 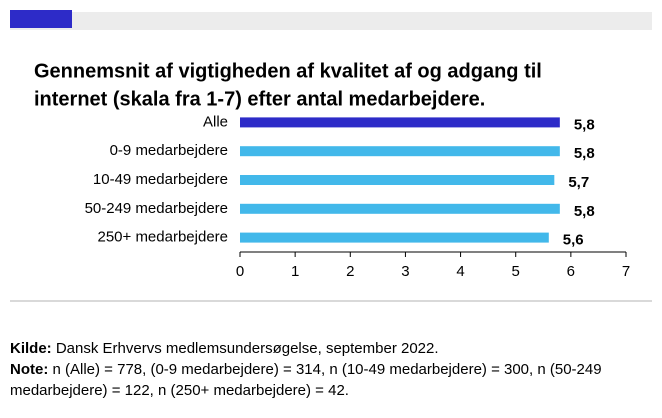 I want to click on y-tick-label: 250+ medarbejdere, so click(x=162, y=237).